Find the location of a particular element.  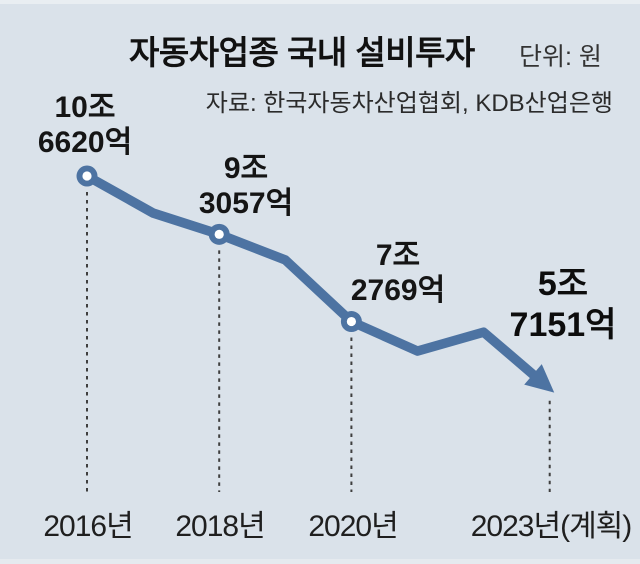

data-label-line: 7조 is located at coordinates (398, 255).